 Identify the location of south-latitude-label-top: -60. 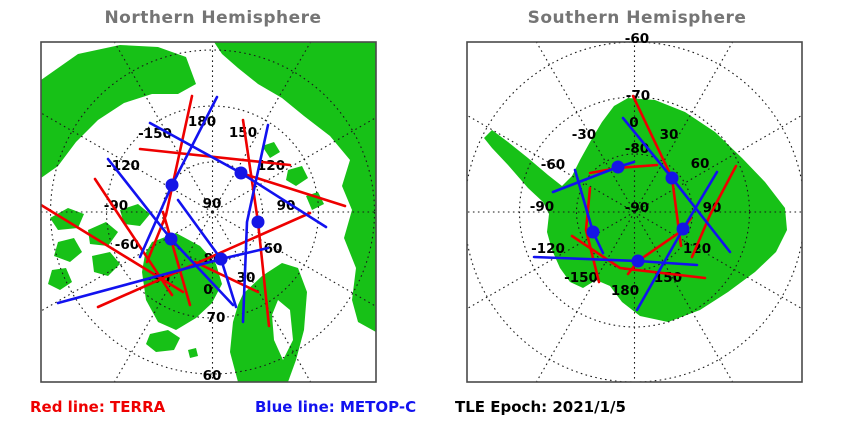
(637, 39).